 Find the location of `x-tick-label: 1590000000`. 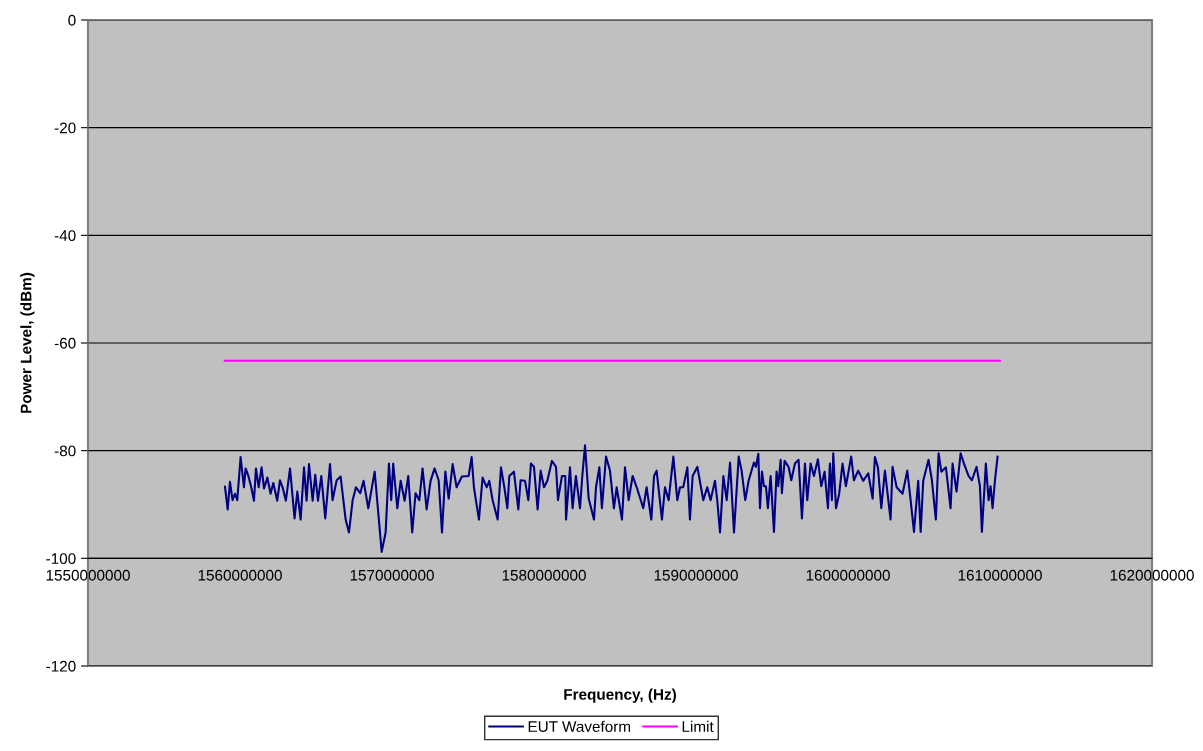

x-tick-label: 1590000000 is located at coordinates (696, 575).